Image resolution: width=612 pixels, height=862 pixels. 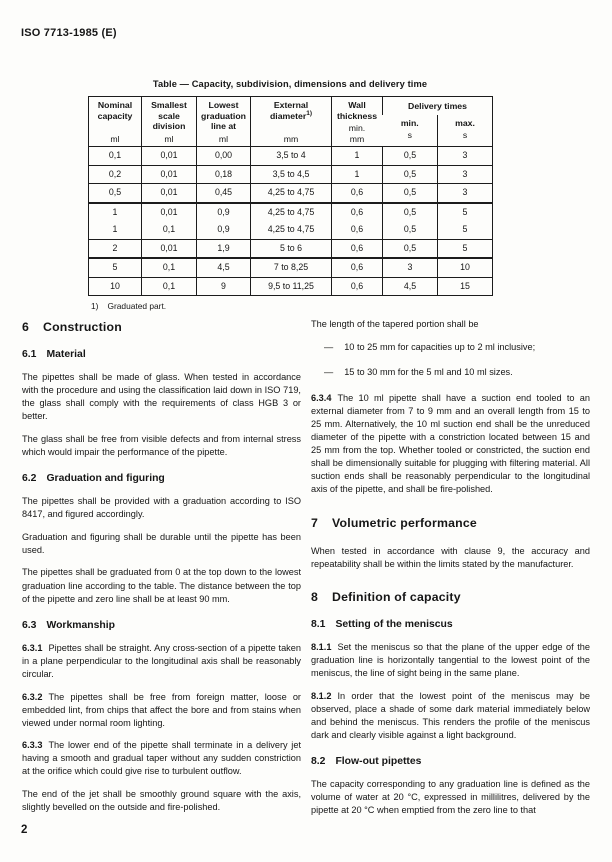 What do you see at coordinates (68, 625) in the screenshot?
I see `section-heading-6.3: 6.3 Workmanship` at bounding box center [68, 625].